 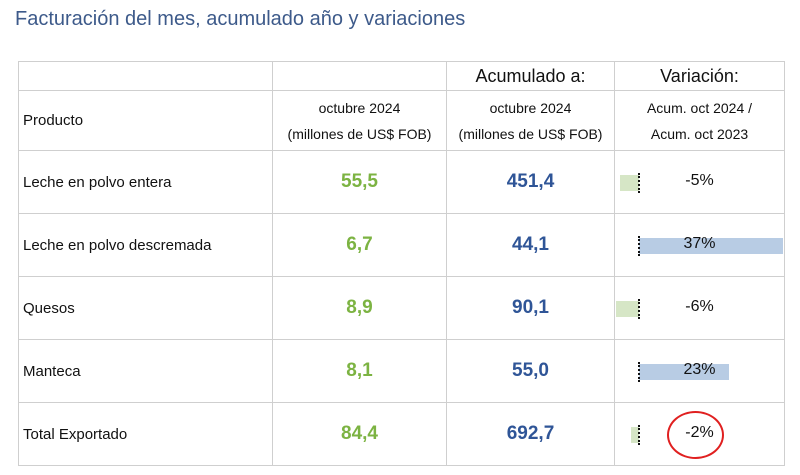 What do you see at coordinates (530, 182) in the screenshot?
I see `acumulado-value: 451,4` at bounding box center [530, 182].